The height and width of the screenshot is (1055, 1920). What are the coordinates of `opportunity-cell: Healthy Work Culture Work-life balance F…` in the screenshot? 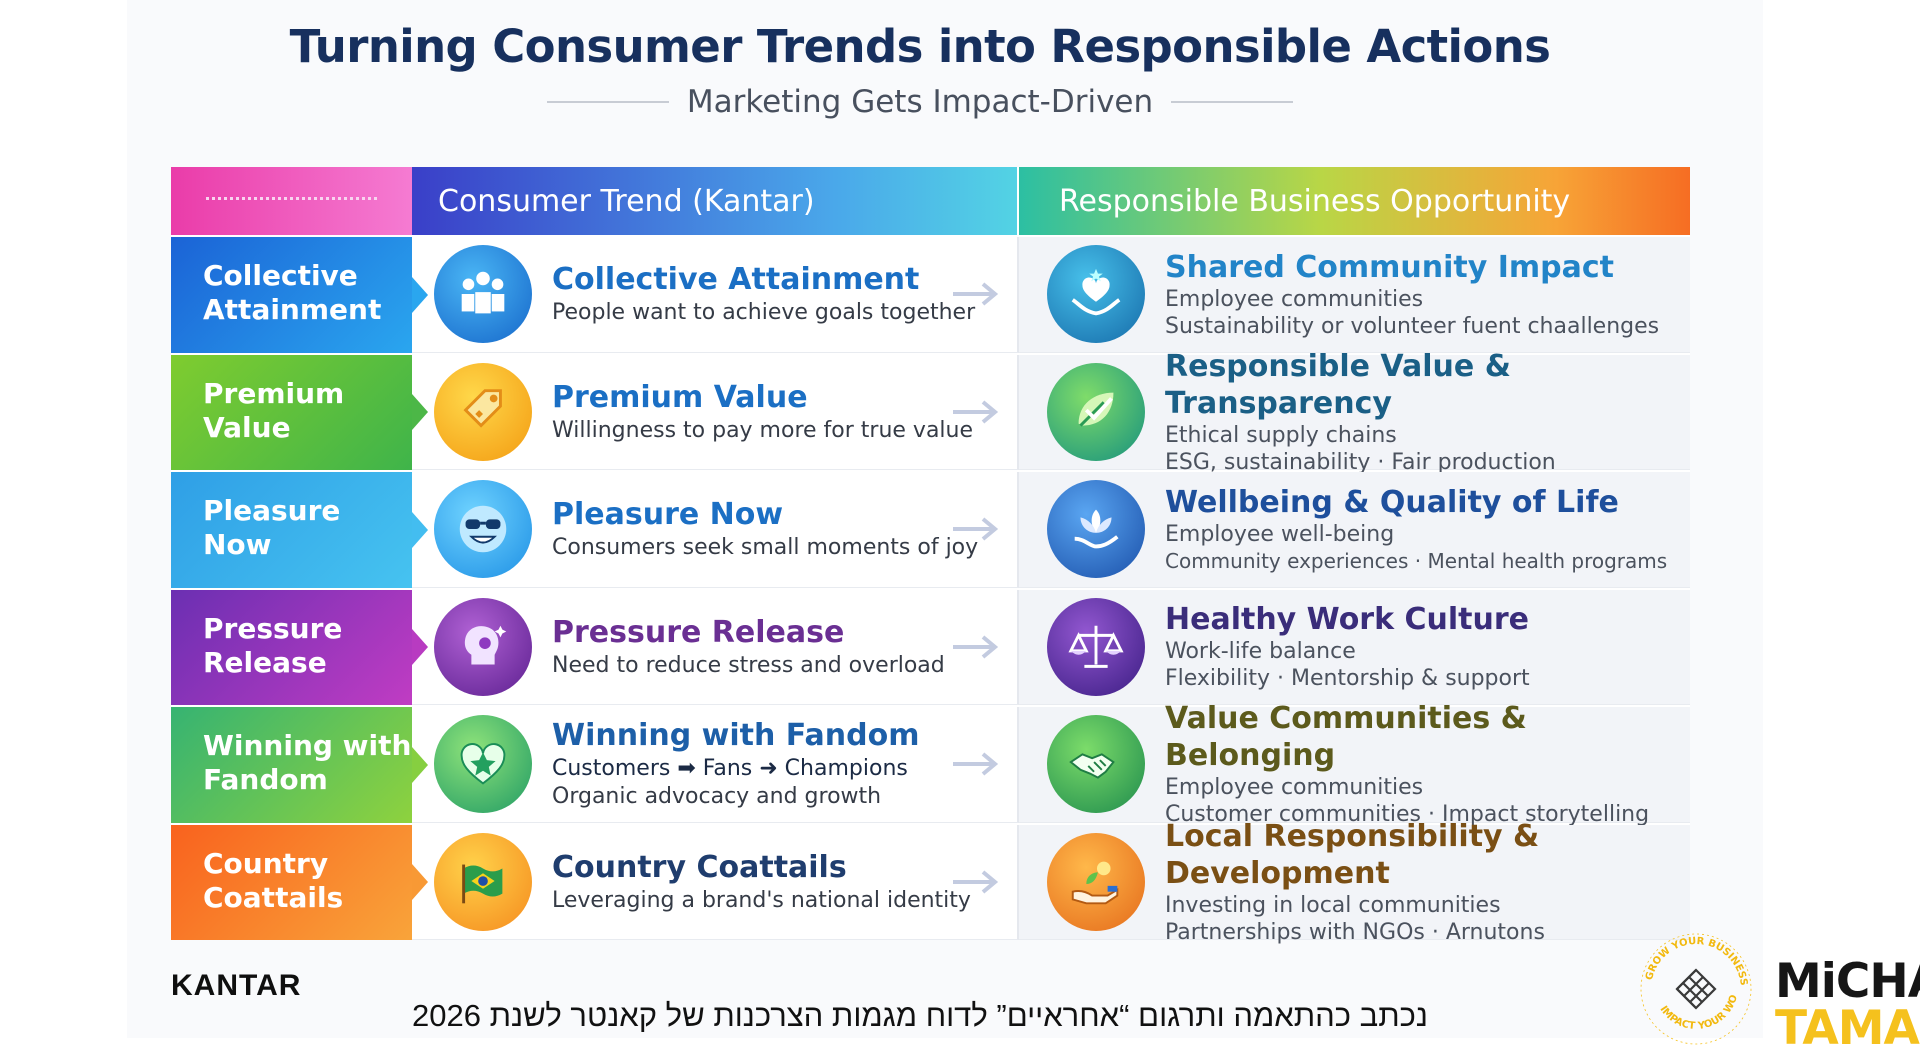 It's located at (1354, 647).